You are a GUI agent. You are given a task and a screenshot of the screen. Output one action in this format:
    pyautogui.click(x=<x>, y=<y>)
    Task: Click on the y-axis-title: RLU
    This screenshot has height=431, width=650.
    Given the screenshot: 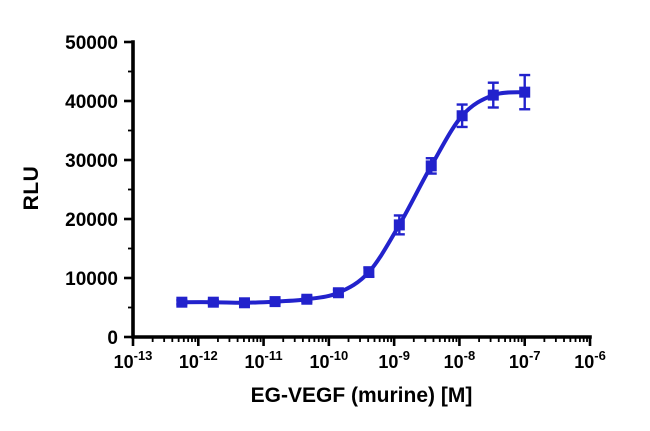 What is the action you would take?
    pyautogui.click(x=31, y=188)
    